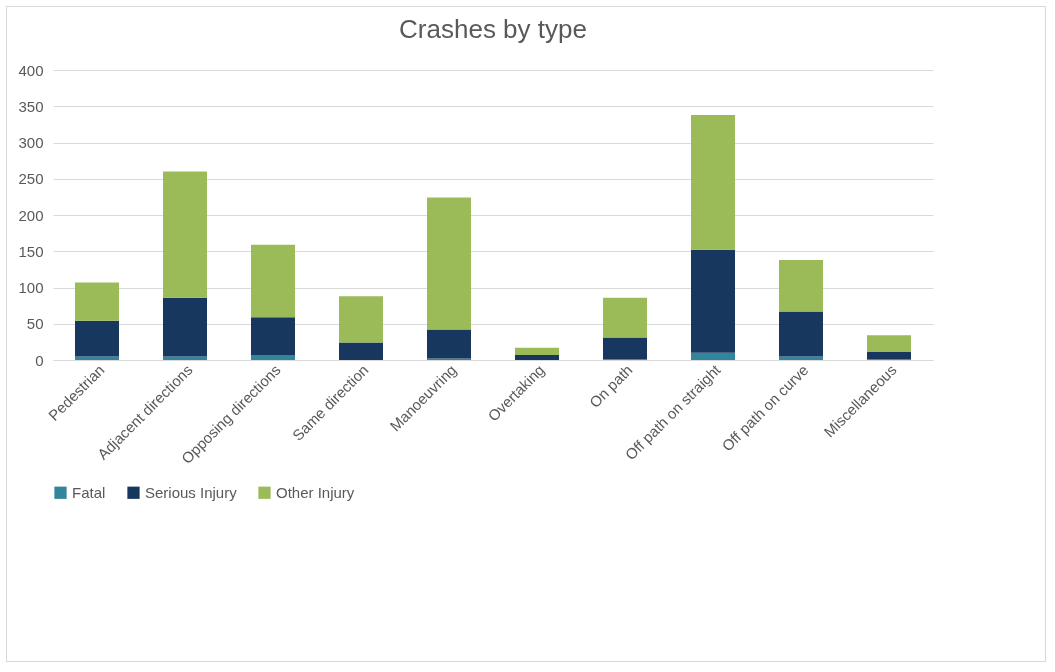 The image size is (1055, 672). I want to click on y-tick-label: 400, so click(31, 70).